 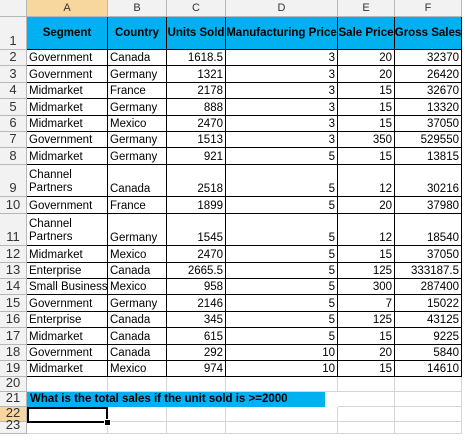 What do you see at coordinates (366, 33) in the screenshot?
I see `column-title-cell: Sale Price` at bounding box center [366, 33].